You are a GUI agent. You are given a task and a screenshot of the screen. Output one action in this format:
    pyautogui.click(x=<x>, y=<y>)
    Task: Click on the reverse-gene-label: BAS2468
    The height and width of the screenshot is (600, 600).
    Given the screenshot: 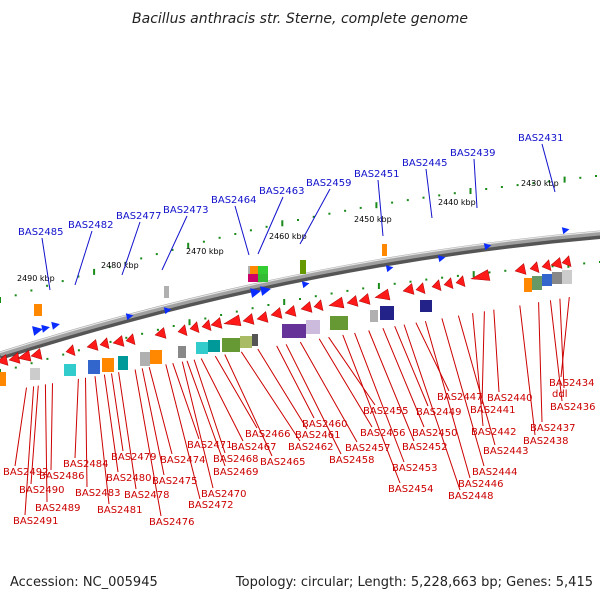 What is the action you would take?
    pyautogui.click(x=236, y=459)
    